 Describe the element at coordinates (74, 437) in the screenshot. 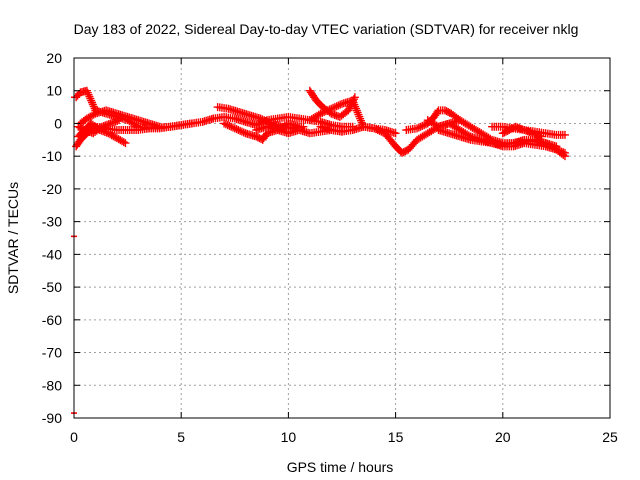

I see `x-tick-label: 0` at that location.